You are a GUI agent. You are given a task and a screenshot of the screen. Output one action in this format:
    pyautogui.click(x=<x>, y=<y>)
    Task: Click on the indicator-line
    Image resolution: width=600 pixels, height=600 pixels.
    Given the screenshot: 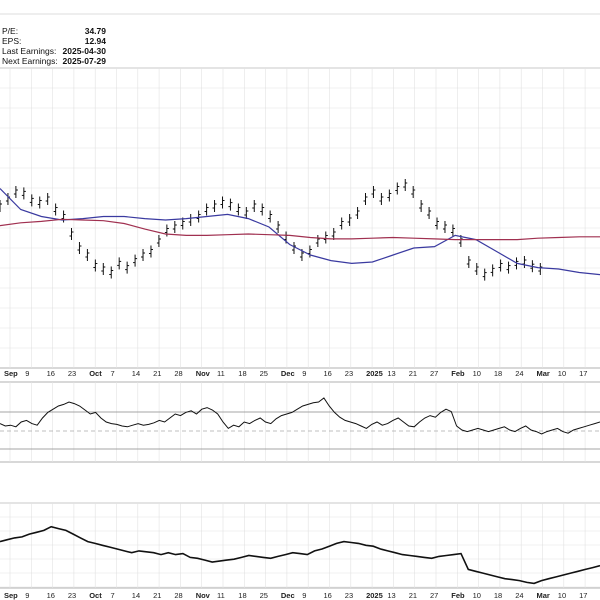 What is the action you would take?
    pyautogui.click(x=300, y=555)
    